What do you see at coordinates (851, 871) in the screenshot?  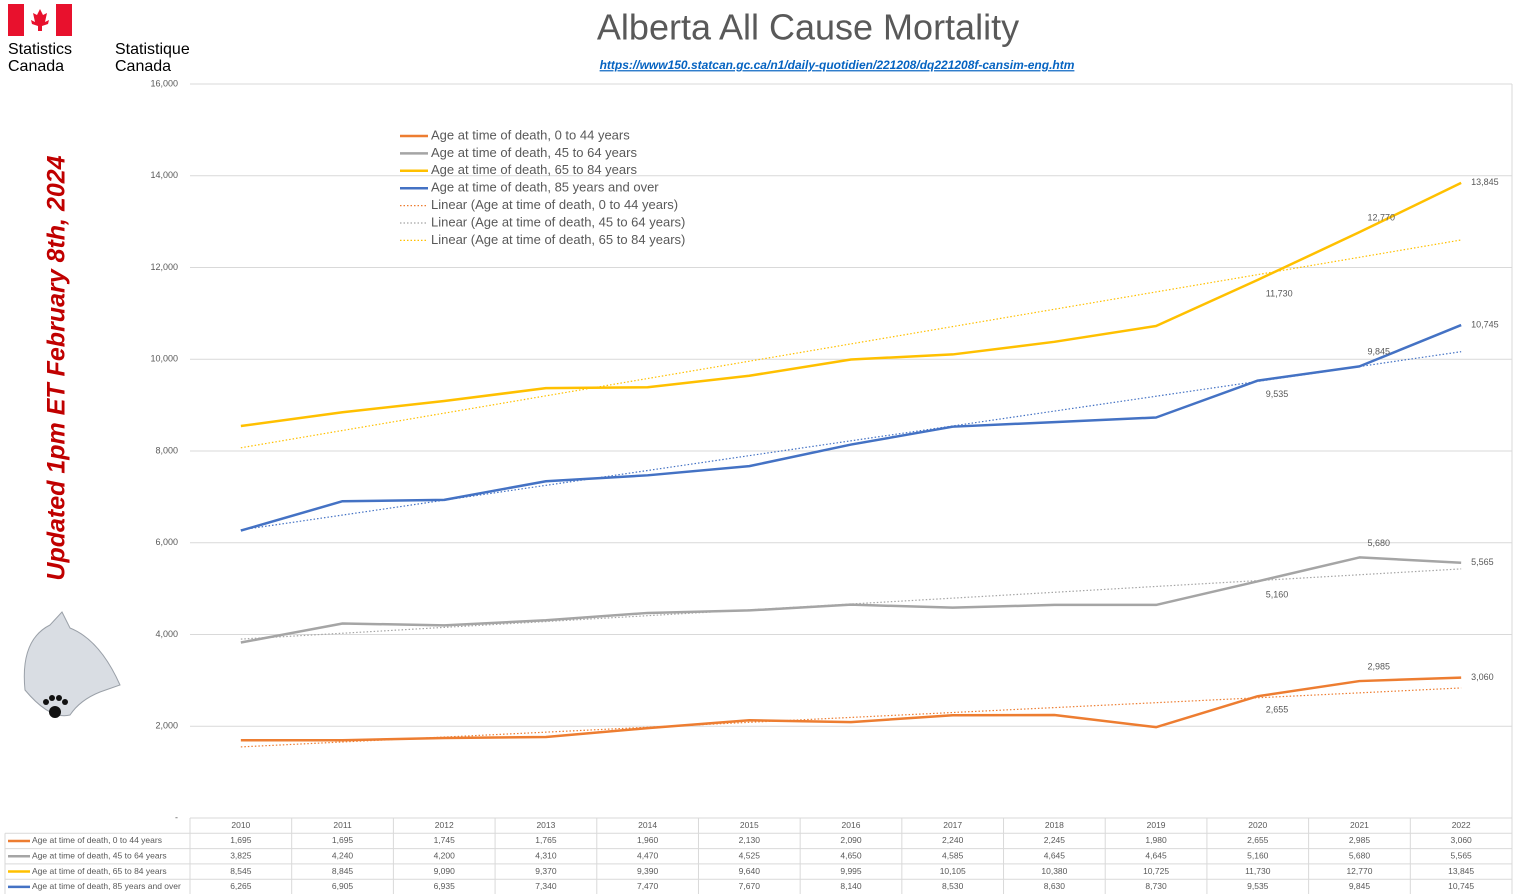 I see `table-cell: 9,995` at bounding box center [851, 871].